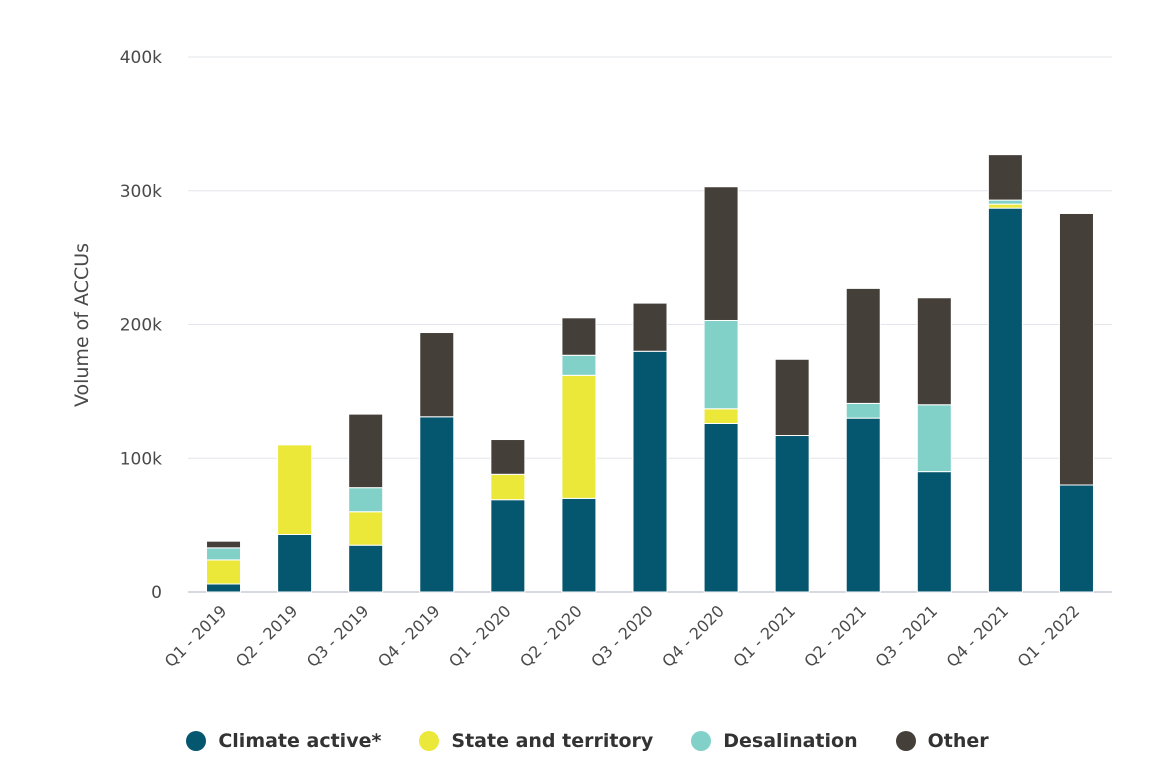 This screenshot has height=769, width=1175. What do you see at coordinates (196, 636) in the screenshot?
I see `x-tick-label: Q1 - 2019` at bounding box center [196, 636].